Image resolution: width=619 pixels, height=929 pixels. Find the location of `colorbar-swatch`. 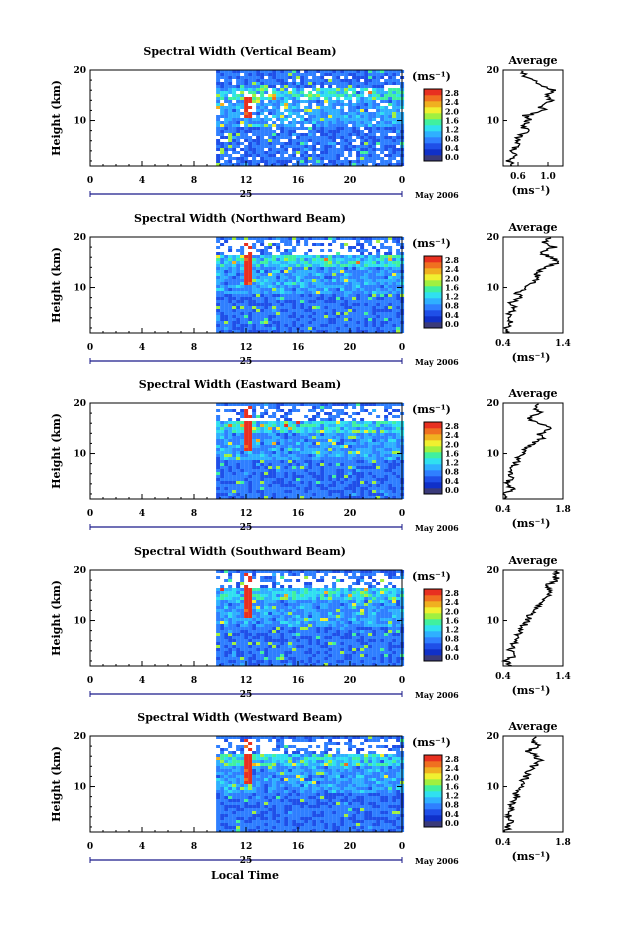

colorbar-swatch is located at coordinates (433, 473).